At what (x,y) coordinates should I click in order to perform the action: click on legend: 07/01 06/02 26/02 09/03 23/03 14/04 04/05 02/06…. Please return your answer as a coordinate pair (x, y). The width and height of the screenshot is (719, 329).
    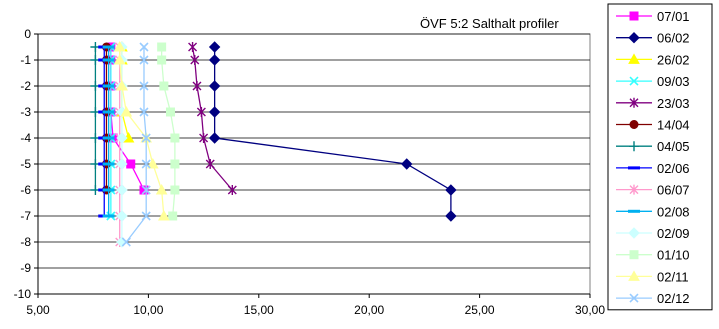
    Looking at the image, I should click on (660, 157).